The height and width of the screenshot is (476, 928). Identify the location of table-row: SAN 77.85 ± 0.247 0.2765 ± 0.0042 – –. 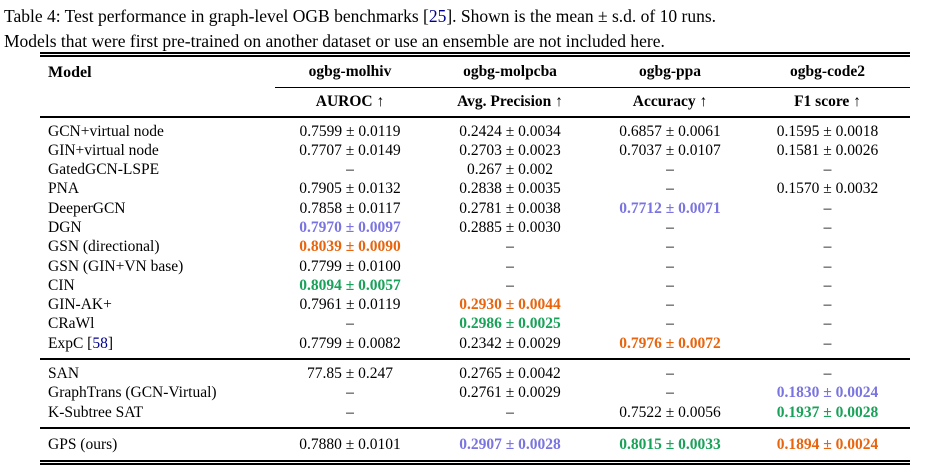
(475, 371).